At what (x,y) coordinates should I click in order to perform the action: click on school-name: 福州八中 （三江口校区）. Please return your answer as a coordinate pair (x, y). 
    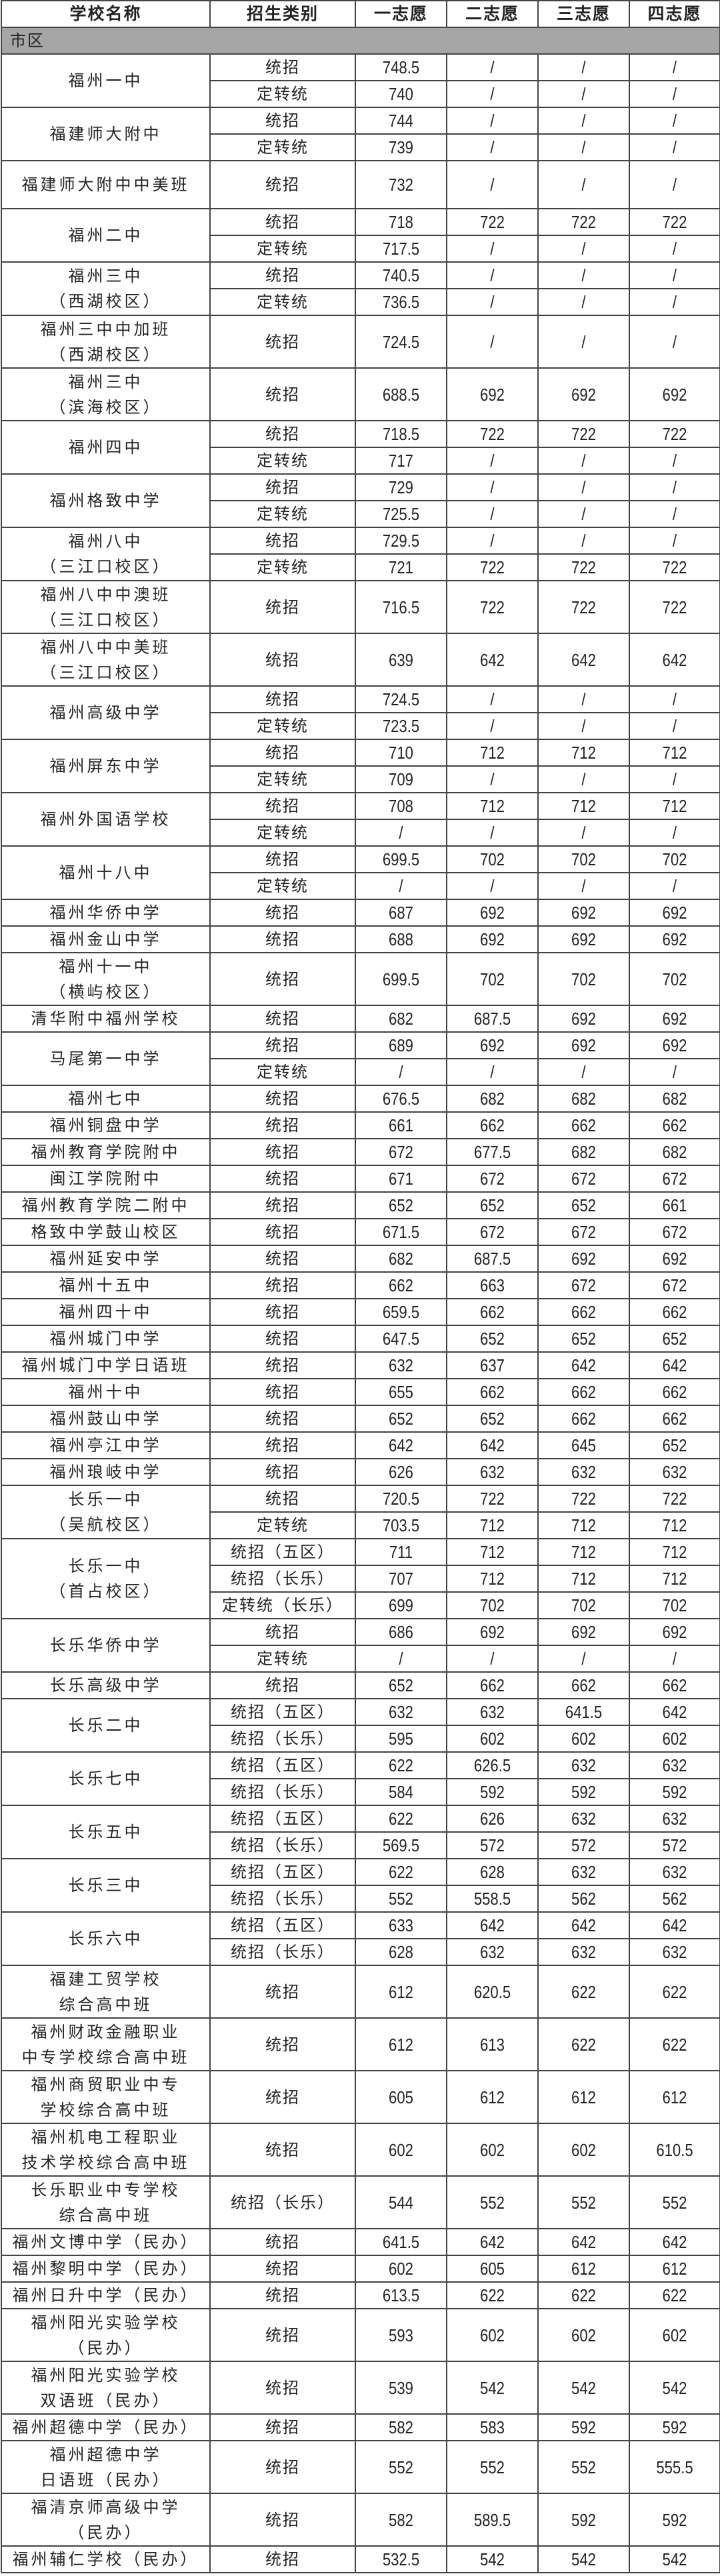
    Looking at the image, I should click on (106, 554).